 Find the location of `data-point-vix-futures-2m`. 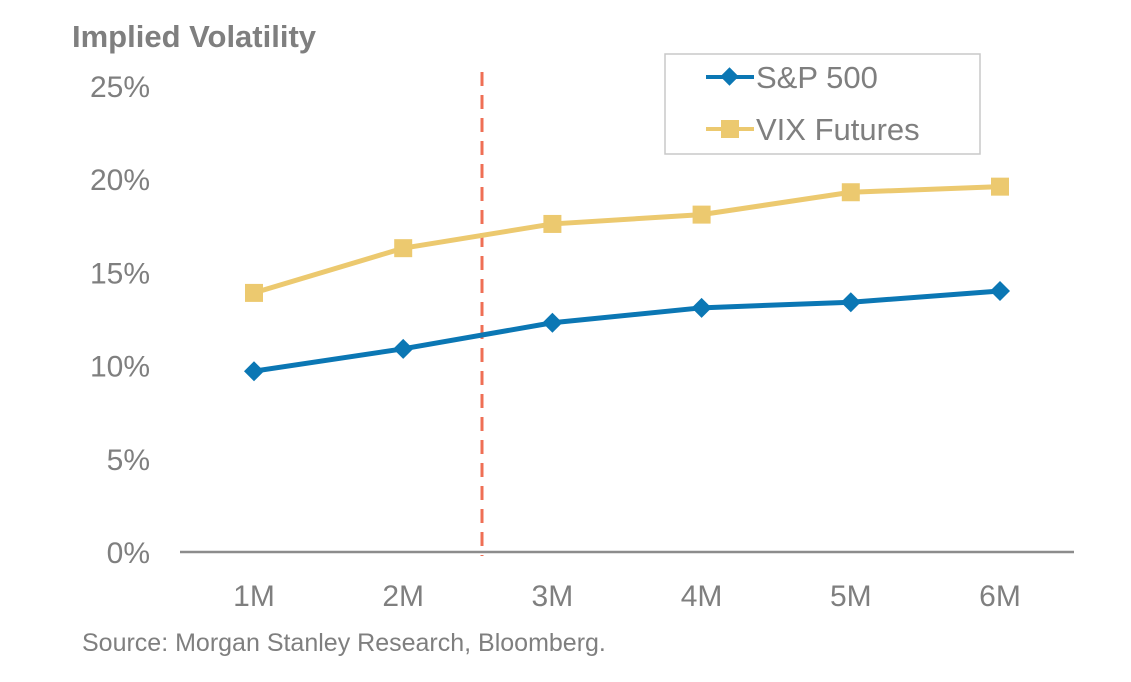

data-point-vix-futures-2m is located at coordinates (403, 248).